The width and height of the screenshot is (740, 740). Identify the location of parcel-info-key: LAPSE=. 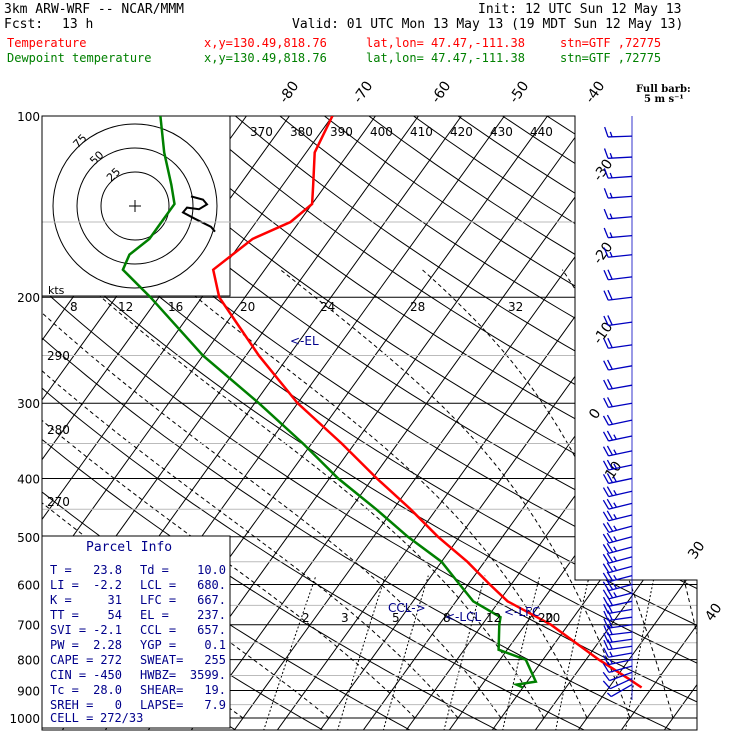
(161, 705).